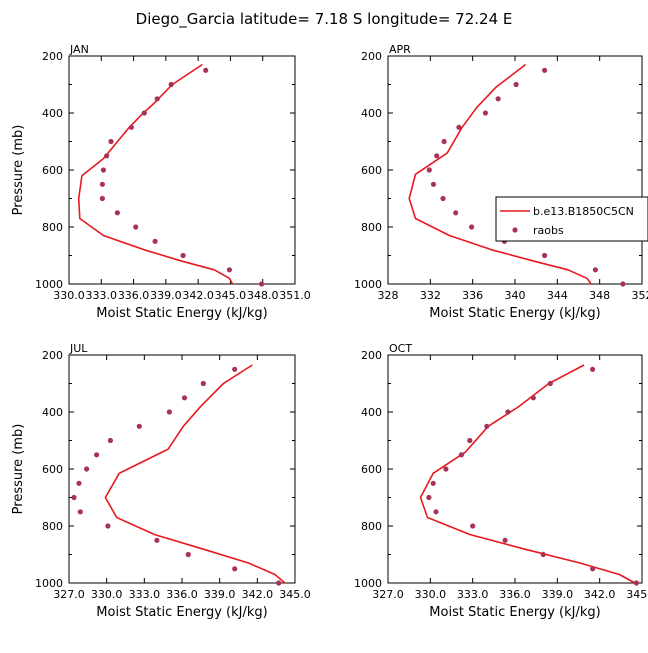  Describe the element at coordinates (102, 295) in the screenshot. I see `x-tick-label: 333.0` at that location.